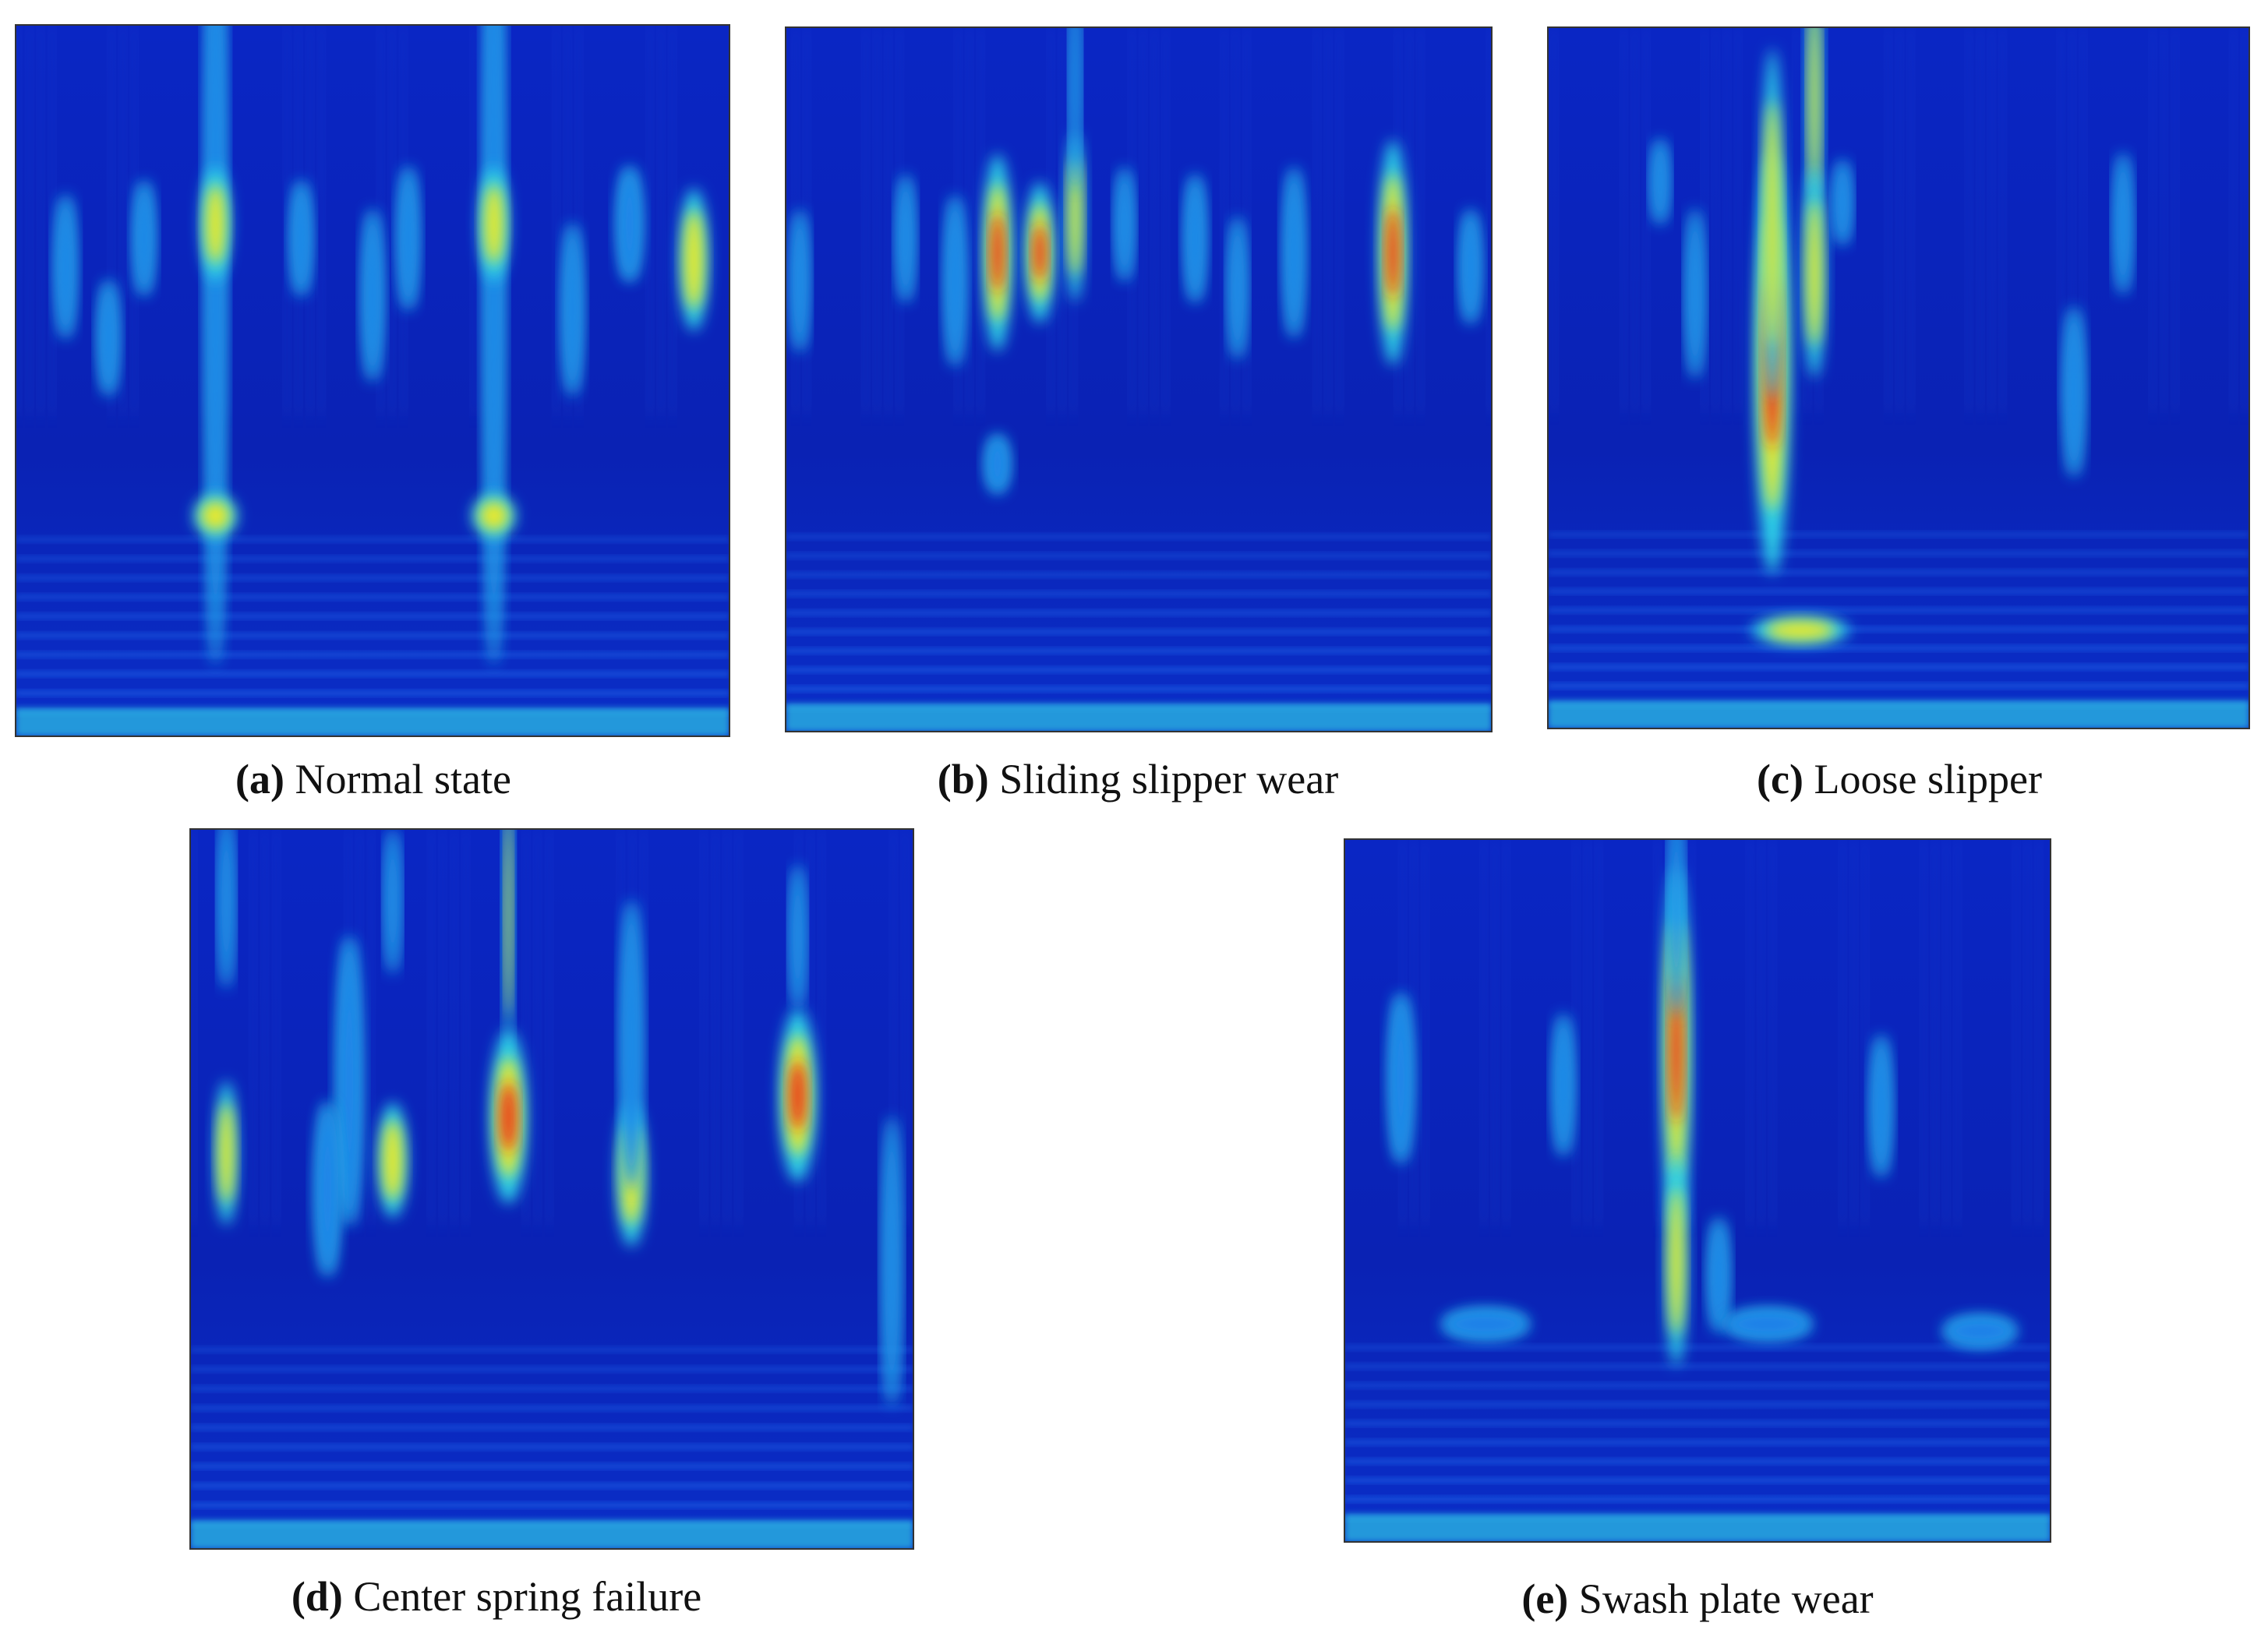 This screenshot has width=2268, height=1644. I want to click on frame, so click(1697, 1190).